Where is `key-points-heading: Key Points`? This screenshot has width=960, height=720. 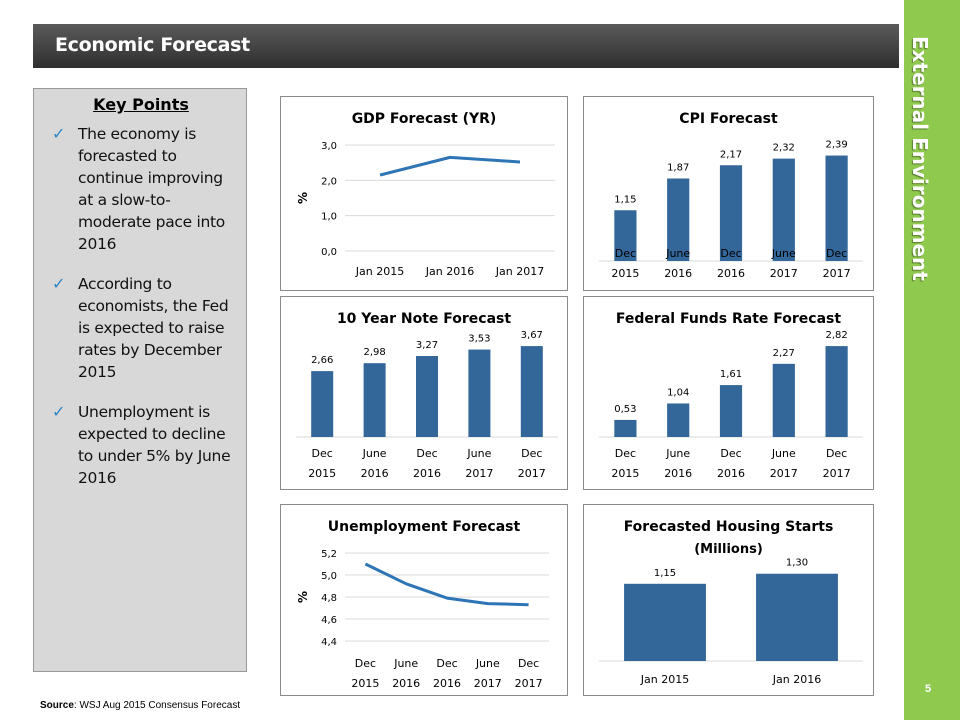 key-points-heading: Key Points is located at coordinates (141, 104).